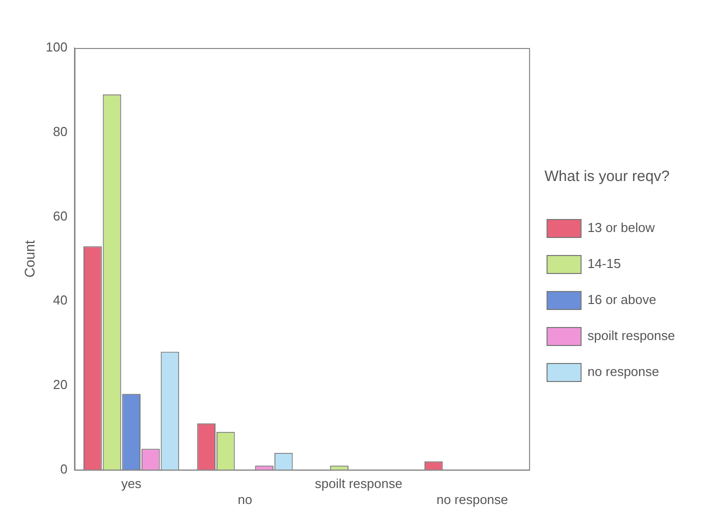 The width and height of the screenshot is (703, 519). What do you see at coordinates (624, 372) in the screenshot?
I see `legend-label: no response` at bounding box center [624, 372].